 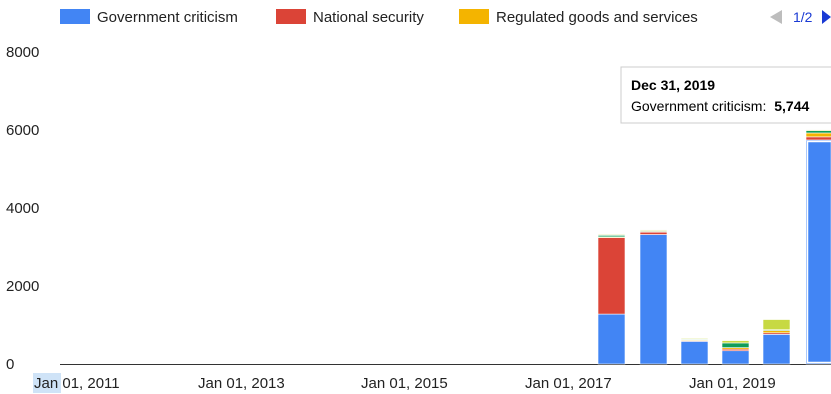 I want to click on tooltip-series-value: 5,744, so click(x=791, y=106).